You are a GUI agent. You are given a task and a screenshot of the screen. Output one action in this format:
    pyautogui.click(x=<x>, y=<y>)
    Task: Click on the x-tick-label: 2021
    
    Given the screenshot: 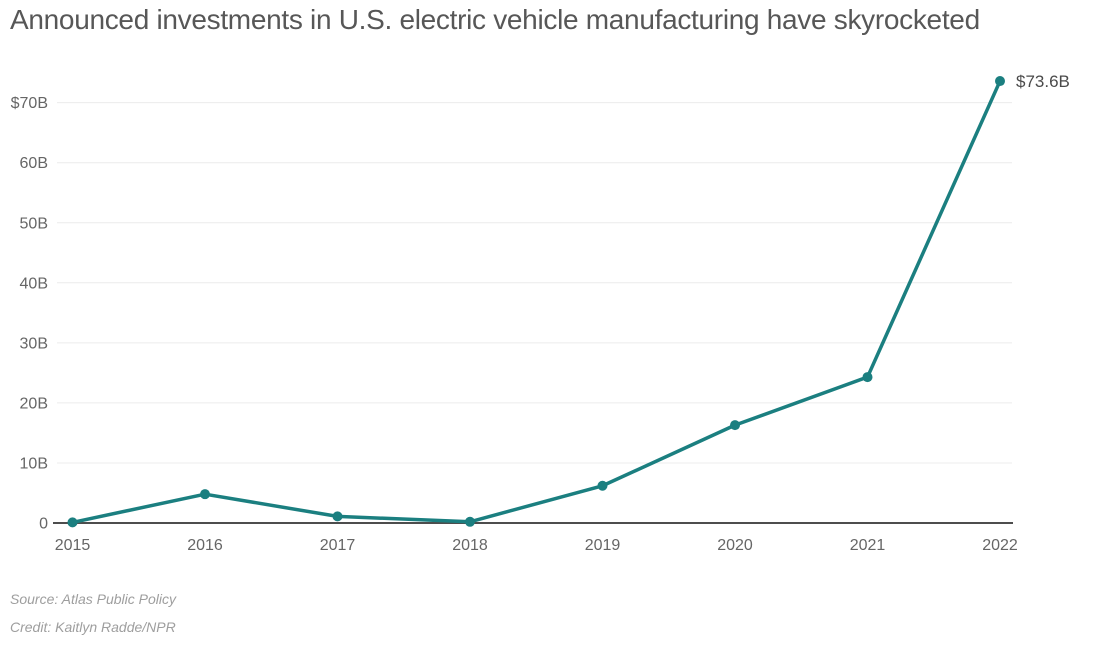 What is the action you would take?
    pyautogui.click(x=868, y=545)
    